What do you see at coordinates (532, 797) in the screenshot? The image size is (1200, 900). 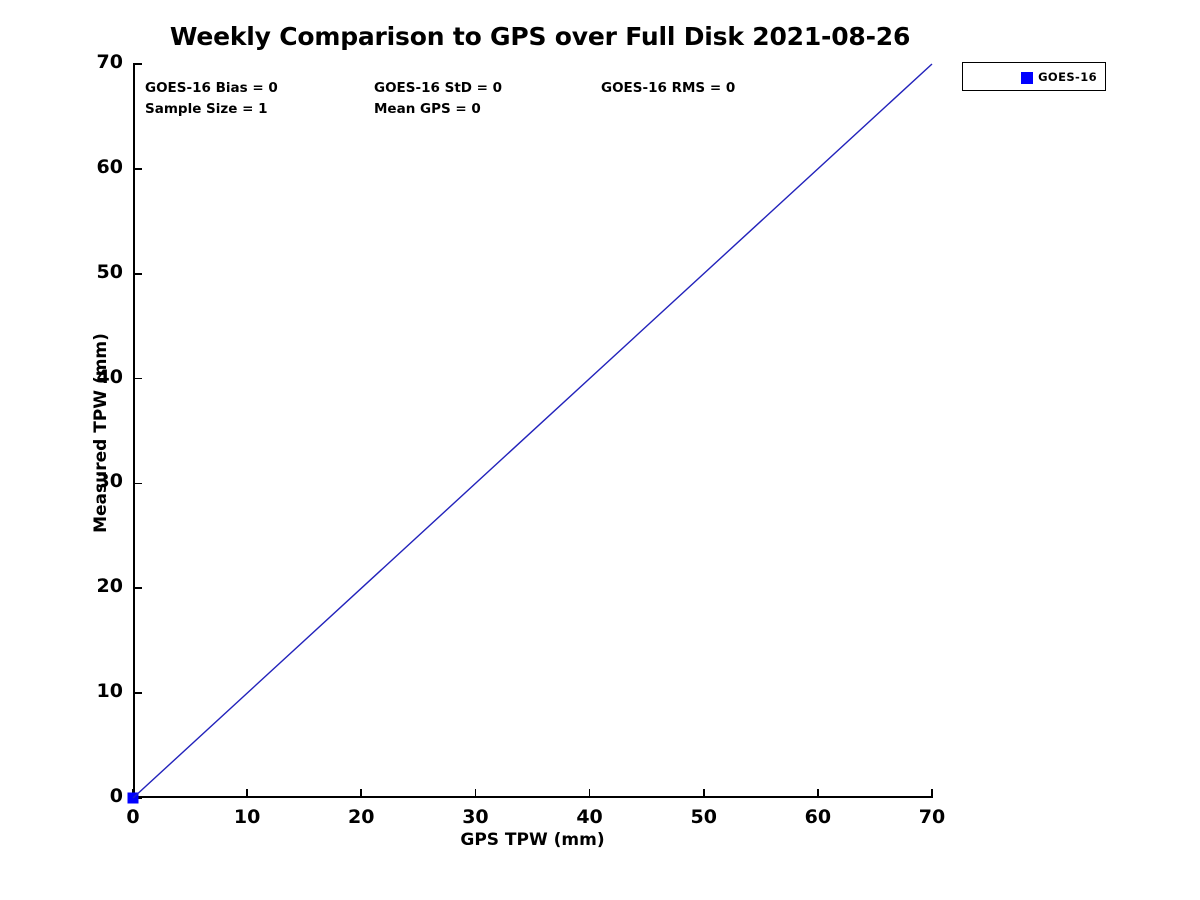 I see `x-axis-spine` at bounding box center [532, 797].